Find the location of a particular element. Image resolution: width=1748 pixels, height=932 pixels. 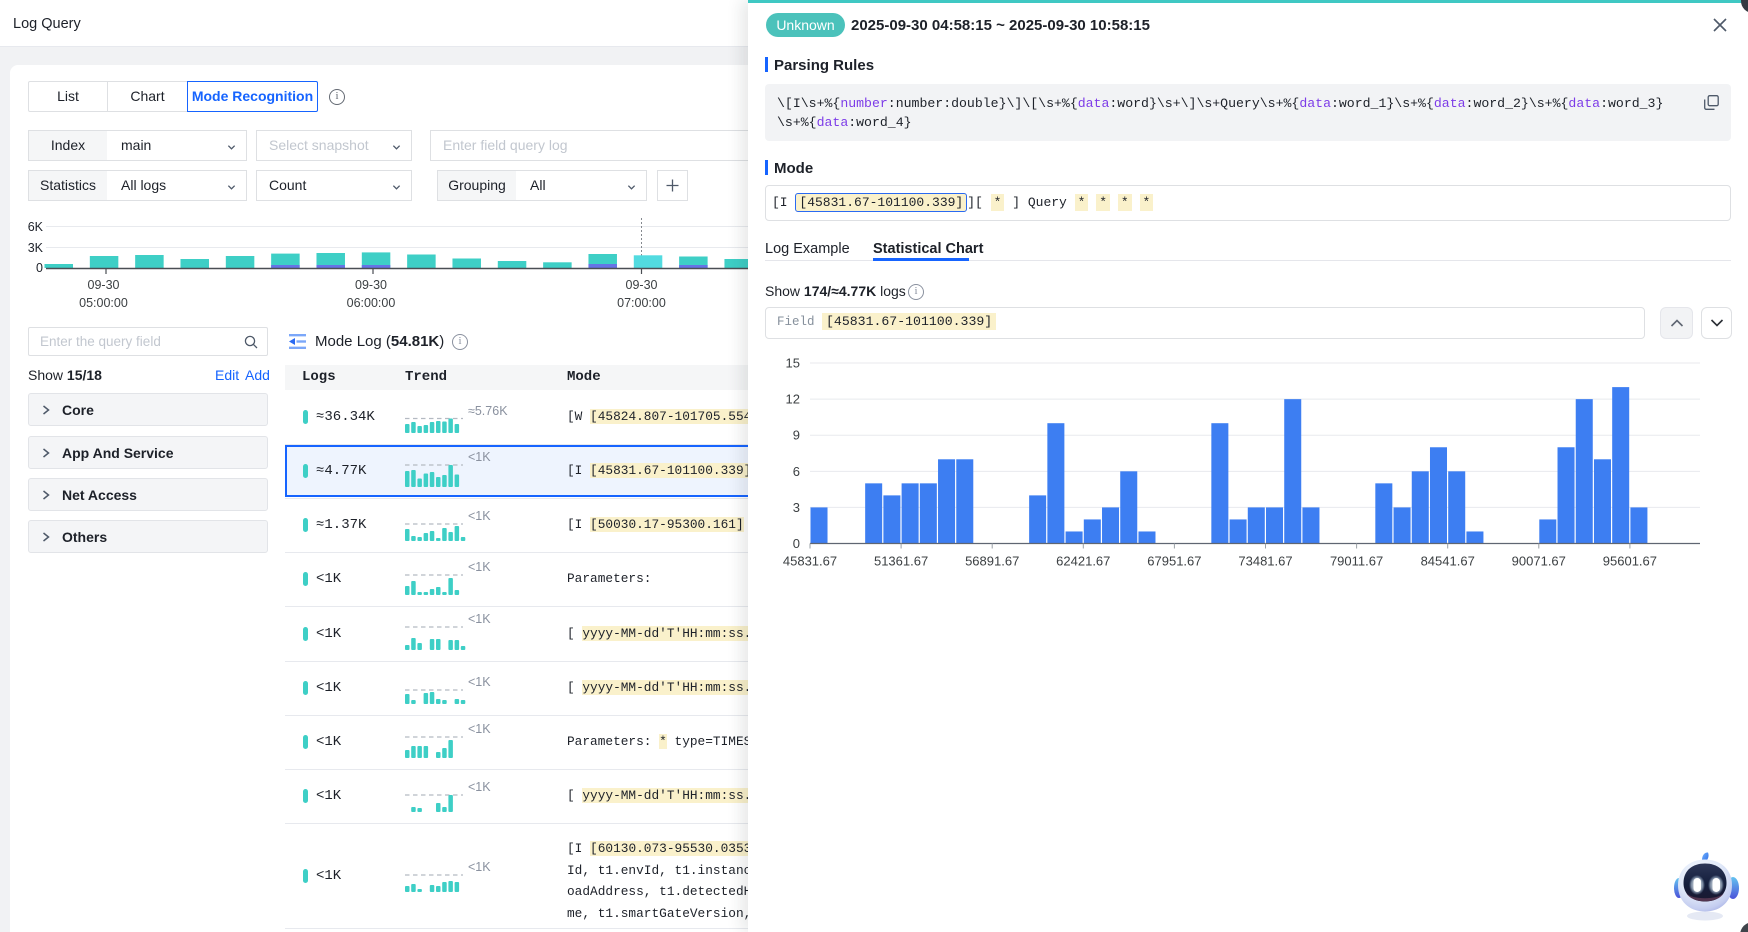

svg-text: 84541.67 is located at coordinates (1448, 561).